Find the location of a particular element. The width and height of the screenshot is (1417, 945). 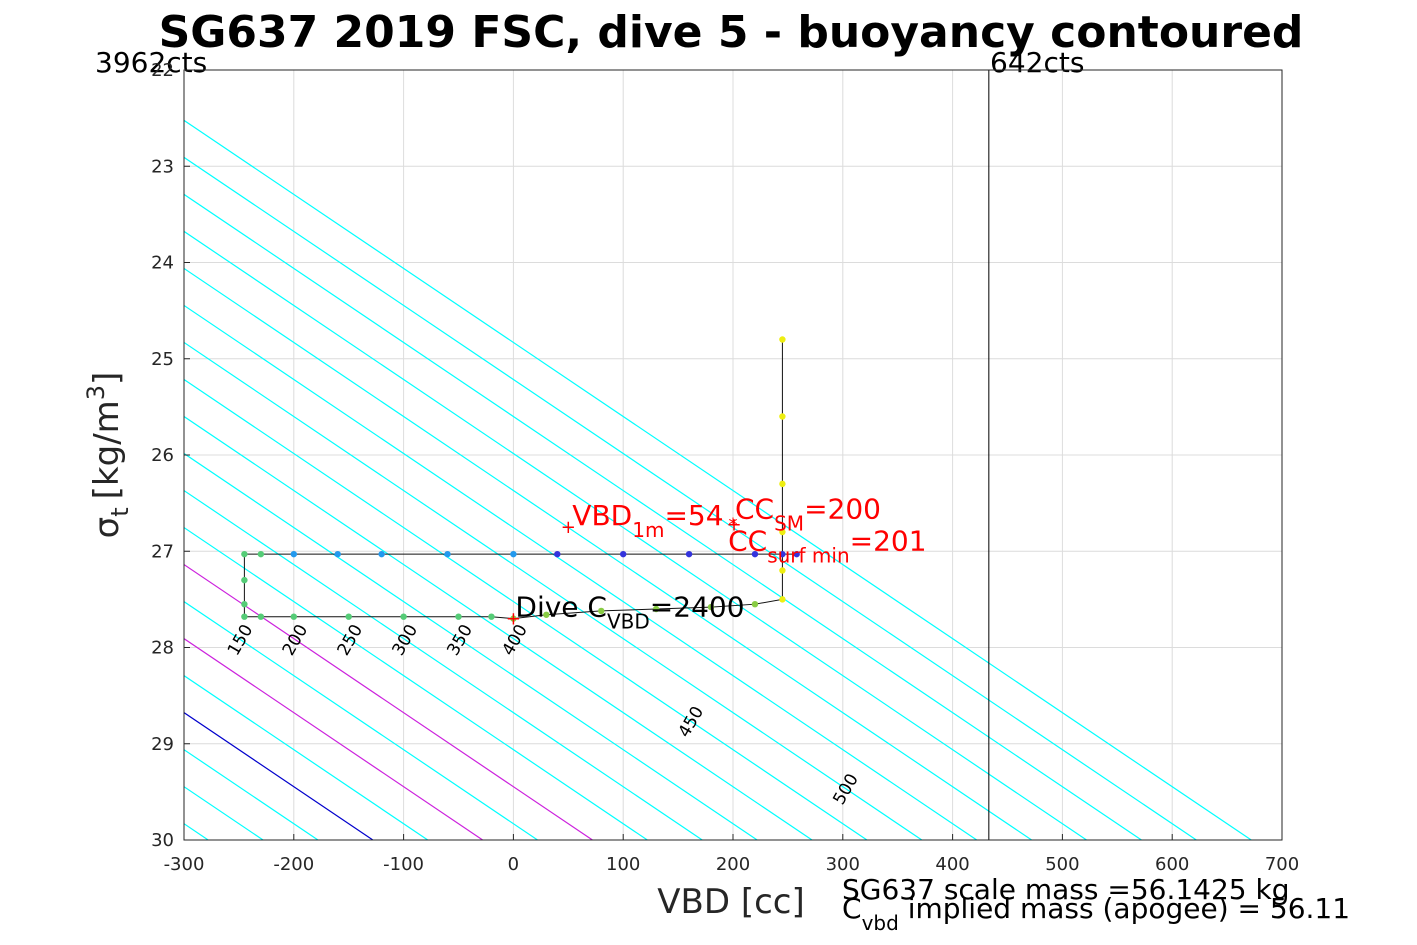

marker-label-tail: =2400 is located at coordinates (697, 607).